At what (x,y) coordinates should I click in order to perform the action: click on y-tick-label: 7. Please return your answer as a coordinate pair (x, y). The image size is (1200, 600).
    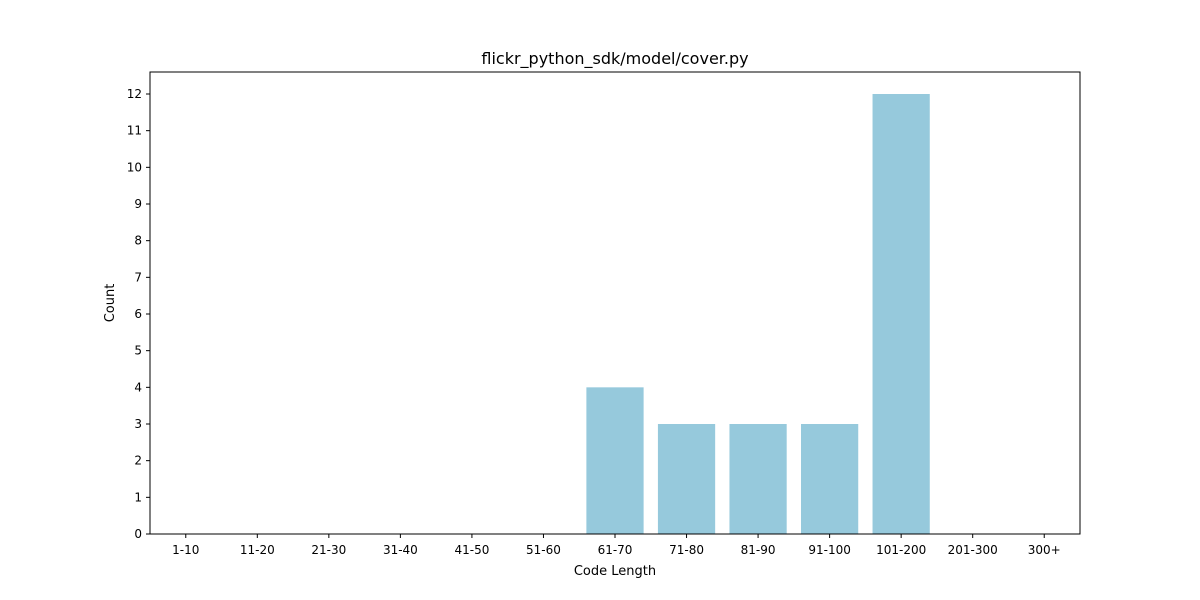
    Looking at the image, I should click on (138, 277).